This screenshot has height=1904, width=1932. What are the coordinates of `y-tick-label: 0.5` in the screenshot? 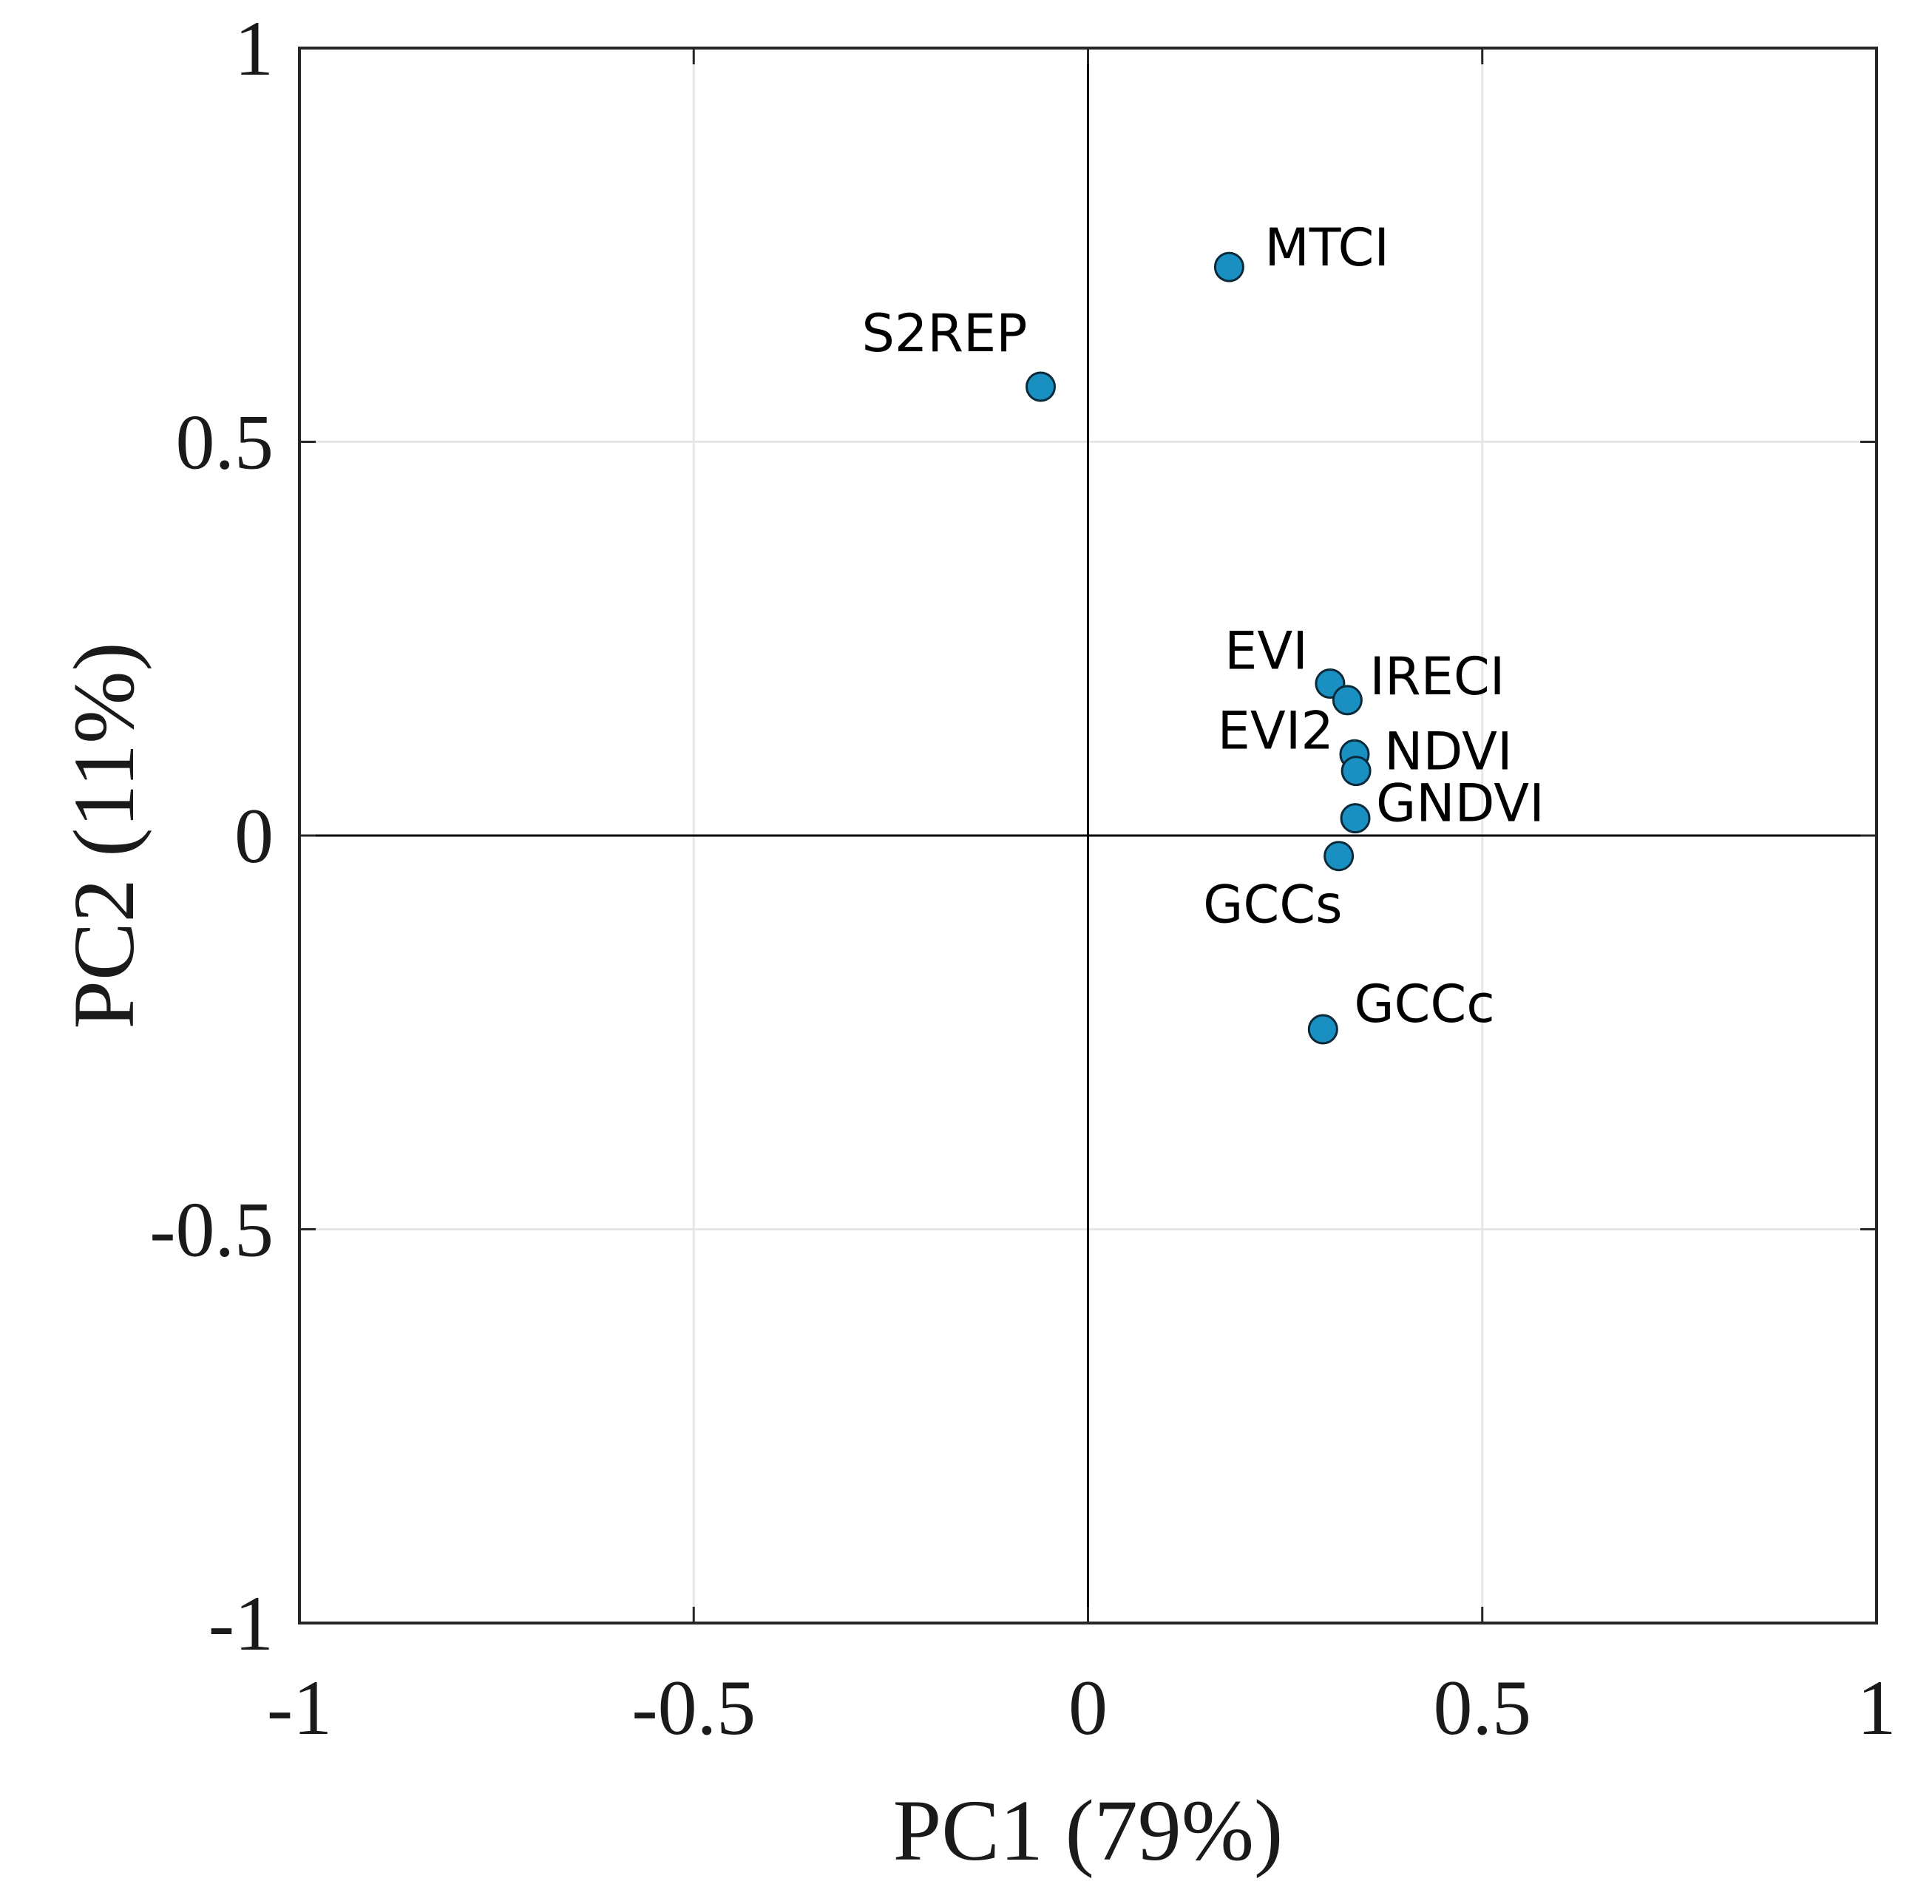 It's located at (225, 442).